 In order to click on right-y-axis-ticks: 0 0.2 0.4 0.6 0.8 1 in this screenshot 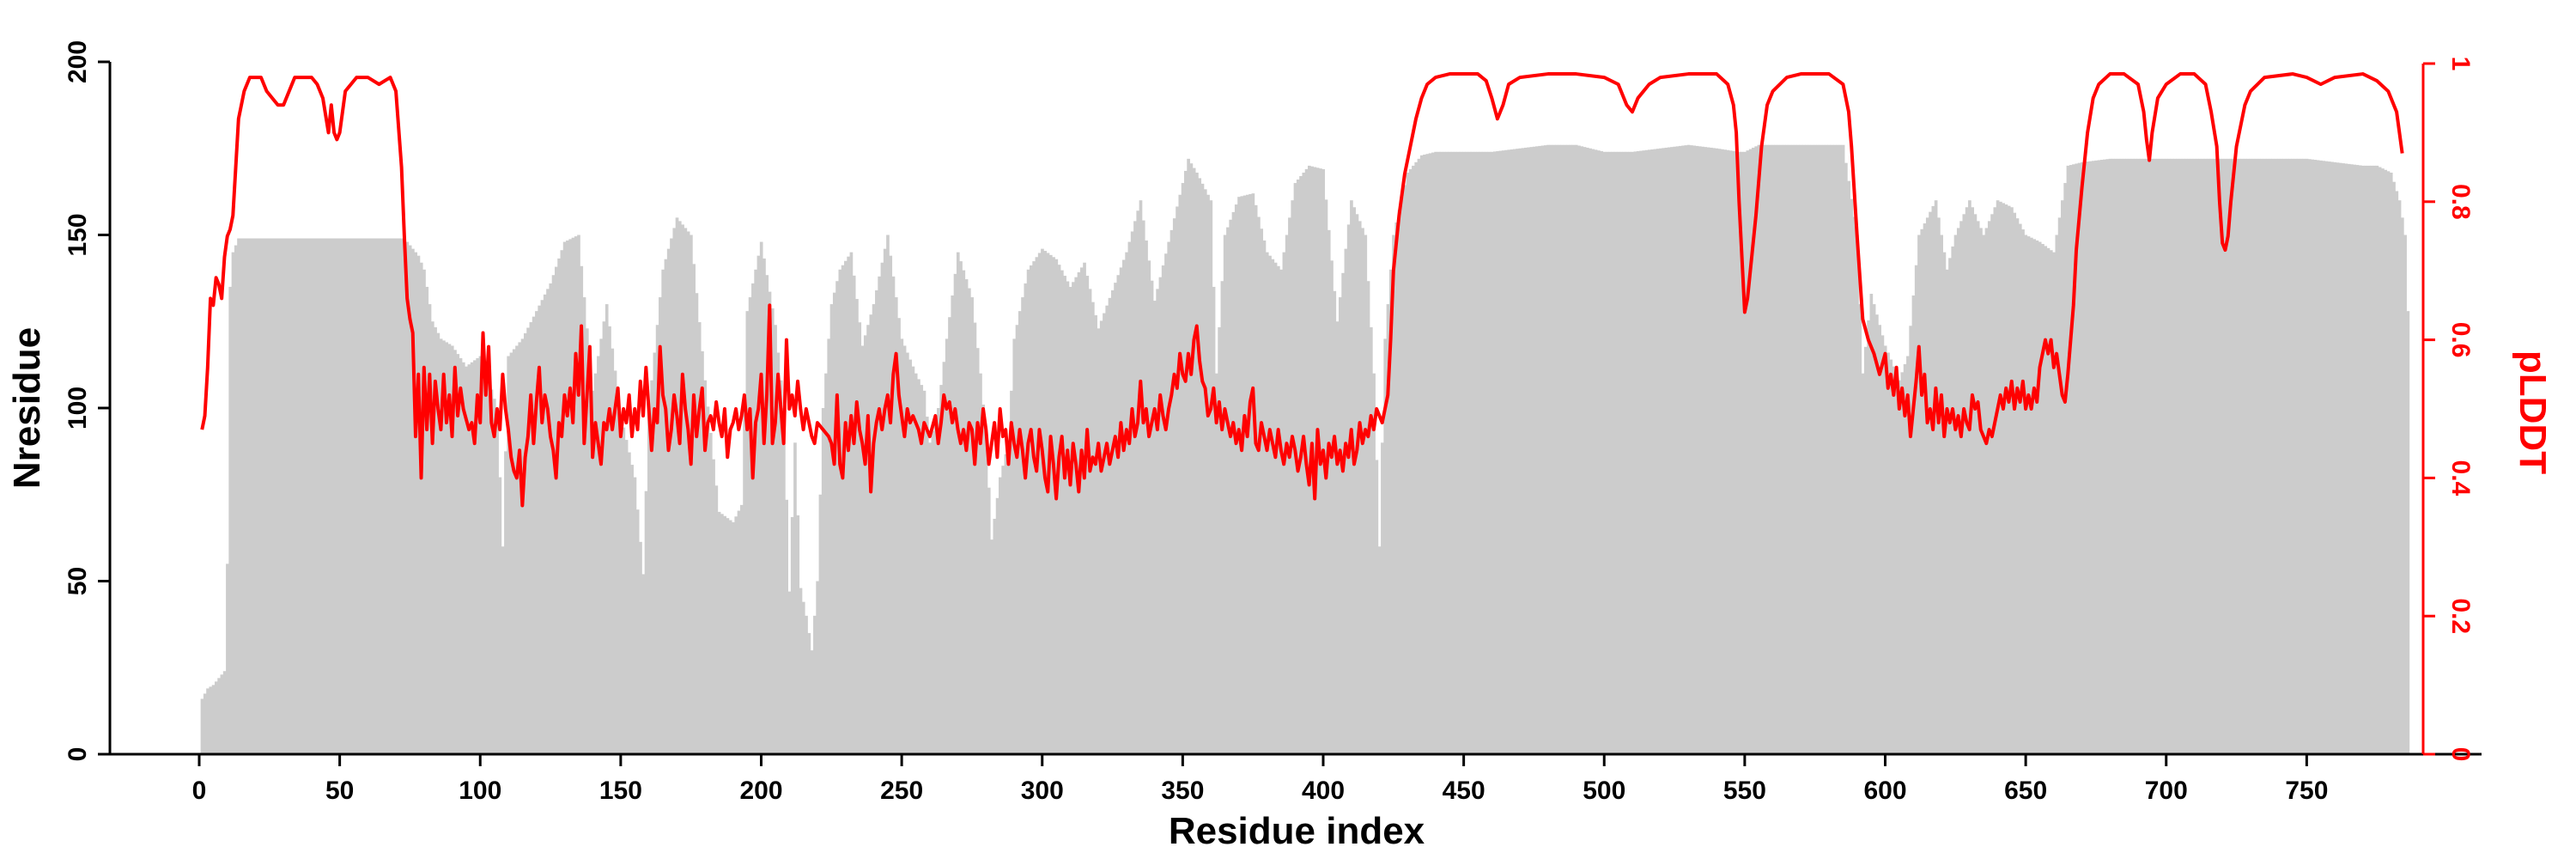, I will do `click(2449, 409)`.